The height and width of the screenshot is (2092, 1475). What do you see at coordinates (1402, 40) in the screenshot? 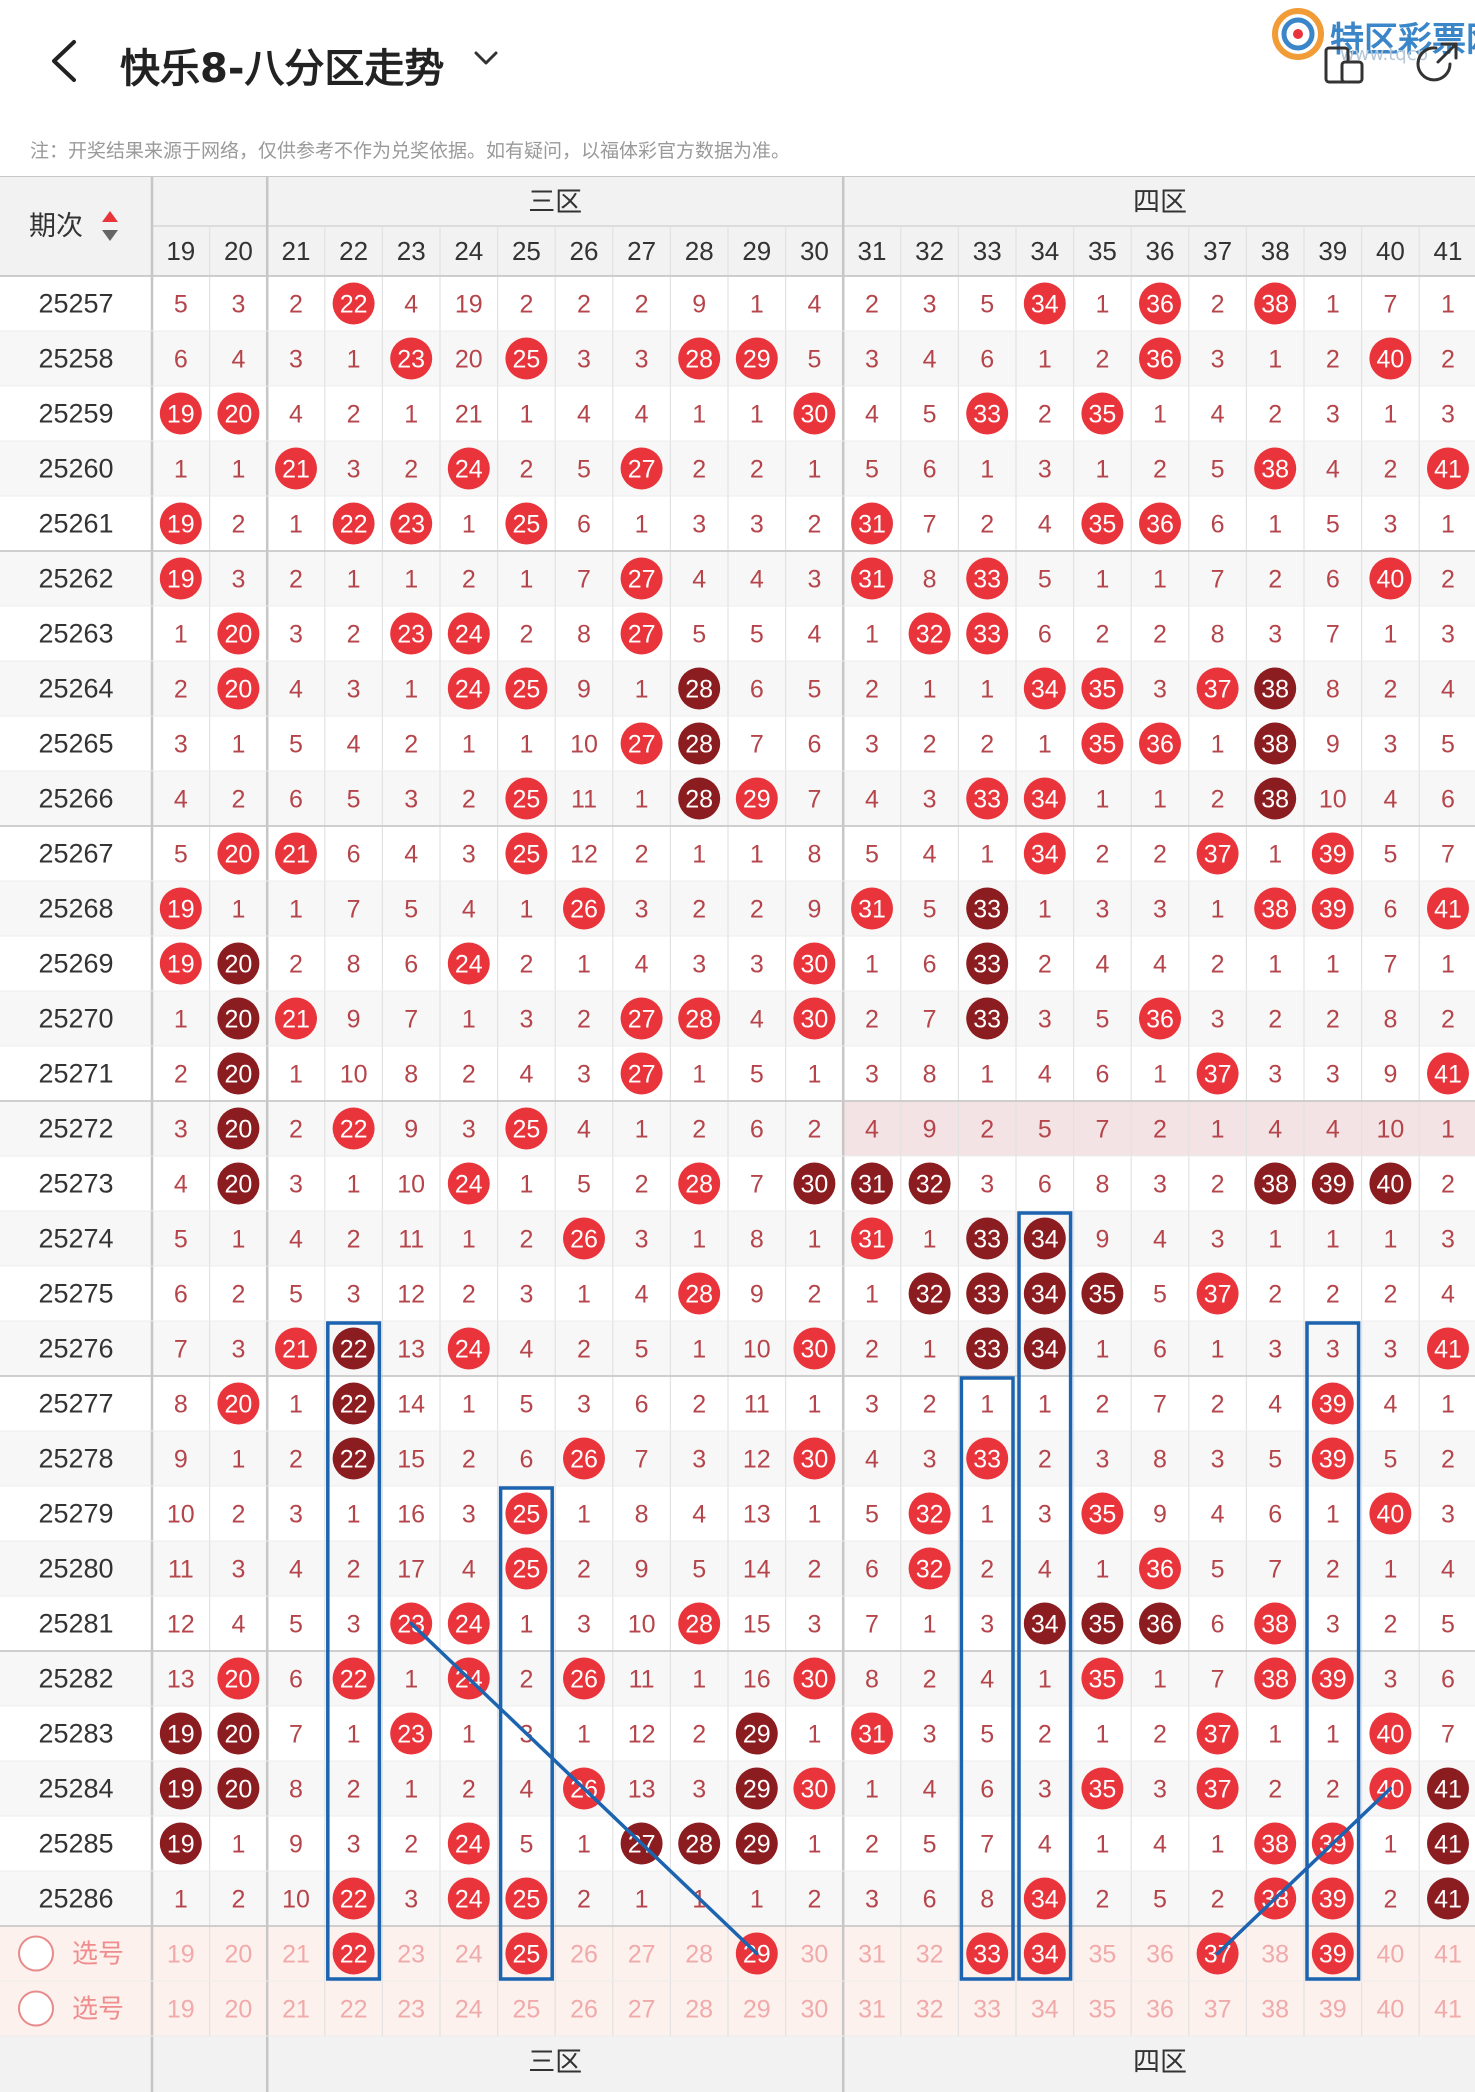
I see `logo-text: 特区彩票网` at bounding box center [1402, 40].